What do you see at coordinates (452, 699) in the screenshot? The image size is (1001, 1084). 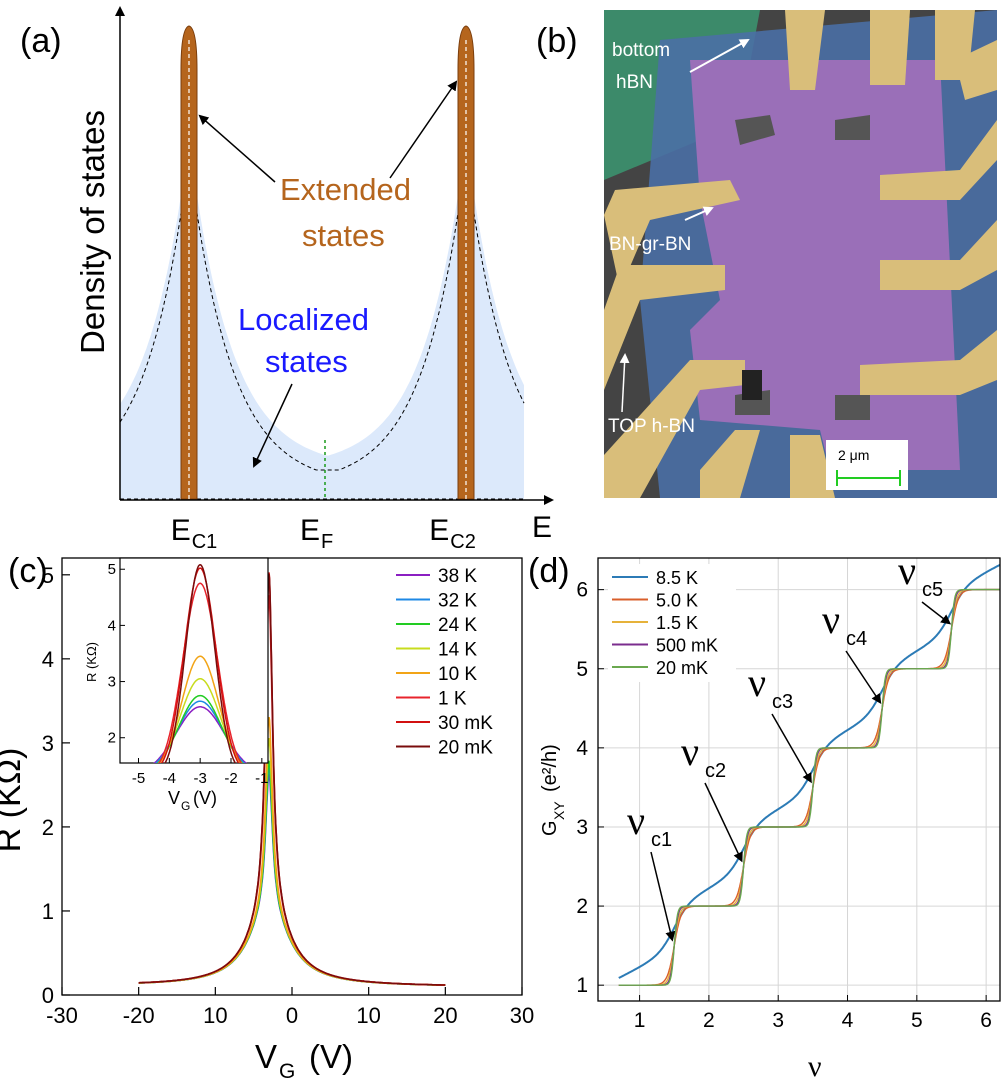 I see `c-legend-label-5: 1 K` at bounding box center [452, 699].